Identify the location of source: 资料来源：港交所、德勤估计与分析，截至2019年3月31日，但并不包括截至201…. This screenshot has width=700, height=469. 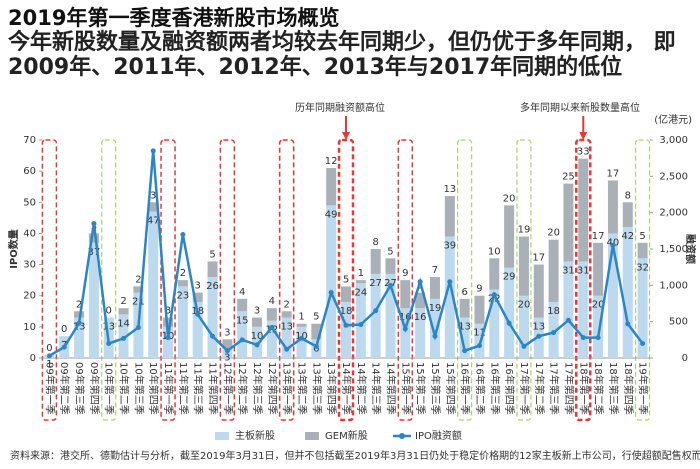
(355, 455).